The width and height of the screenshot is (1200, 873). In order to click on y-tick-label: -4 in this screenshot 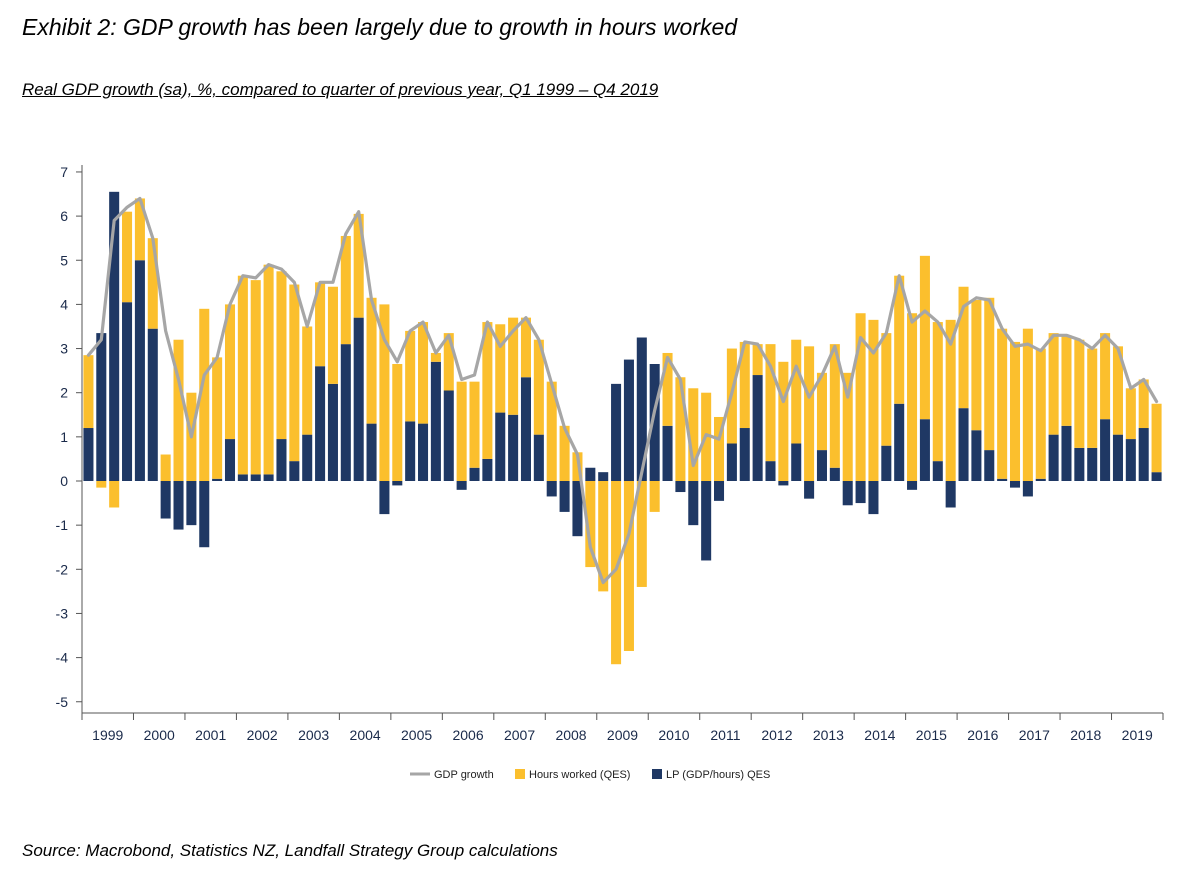, I will do `click(62, 658)`.